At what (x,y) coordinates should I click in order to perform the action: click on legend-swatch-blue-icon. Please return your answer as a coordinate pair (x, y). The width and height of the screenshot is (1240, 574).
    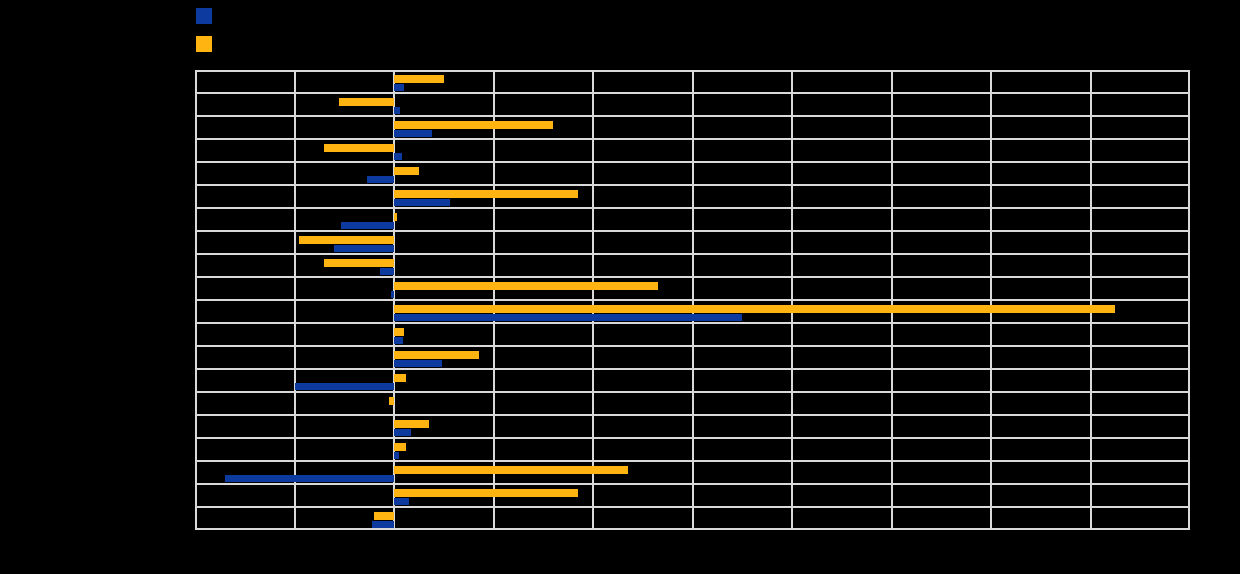
    Looking at the image, I should click on (204, 16).